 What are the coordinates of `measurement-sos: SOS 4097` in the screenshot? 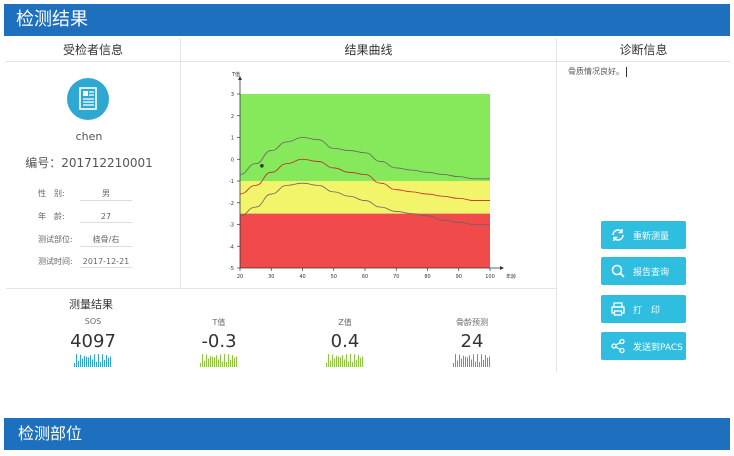 It's located at (93, 342).